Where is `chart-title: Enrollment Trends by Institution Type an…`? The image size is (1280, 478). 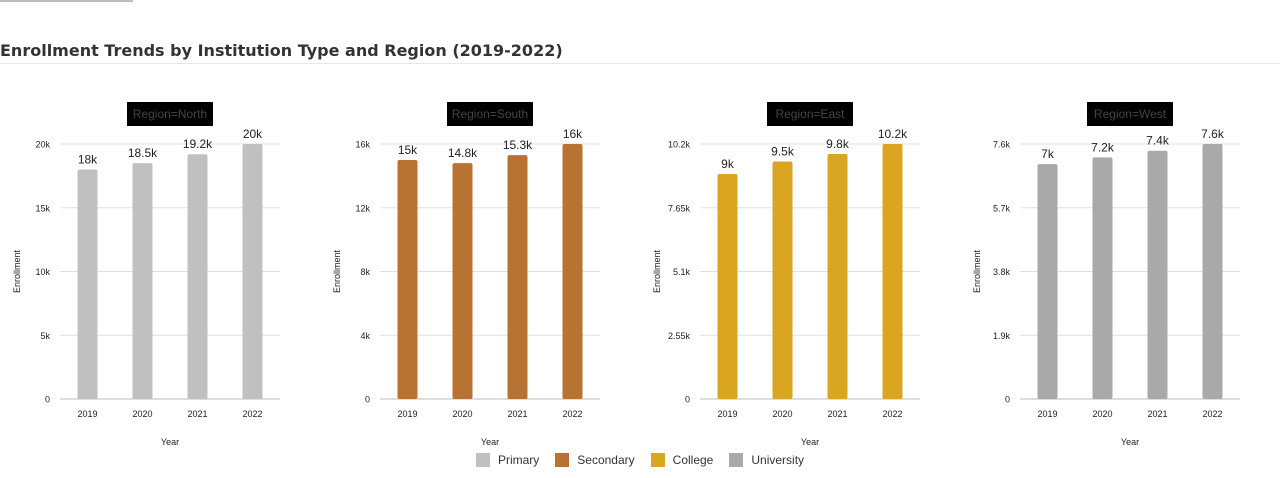 chart-title: Enrollment Trends by Institution Type an… is located at coordinates (281, 50).